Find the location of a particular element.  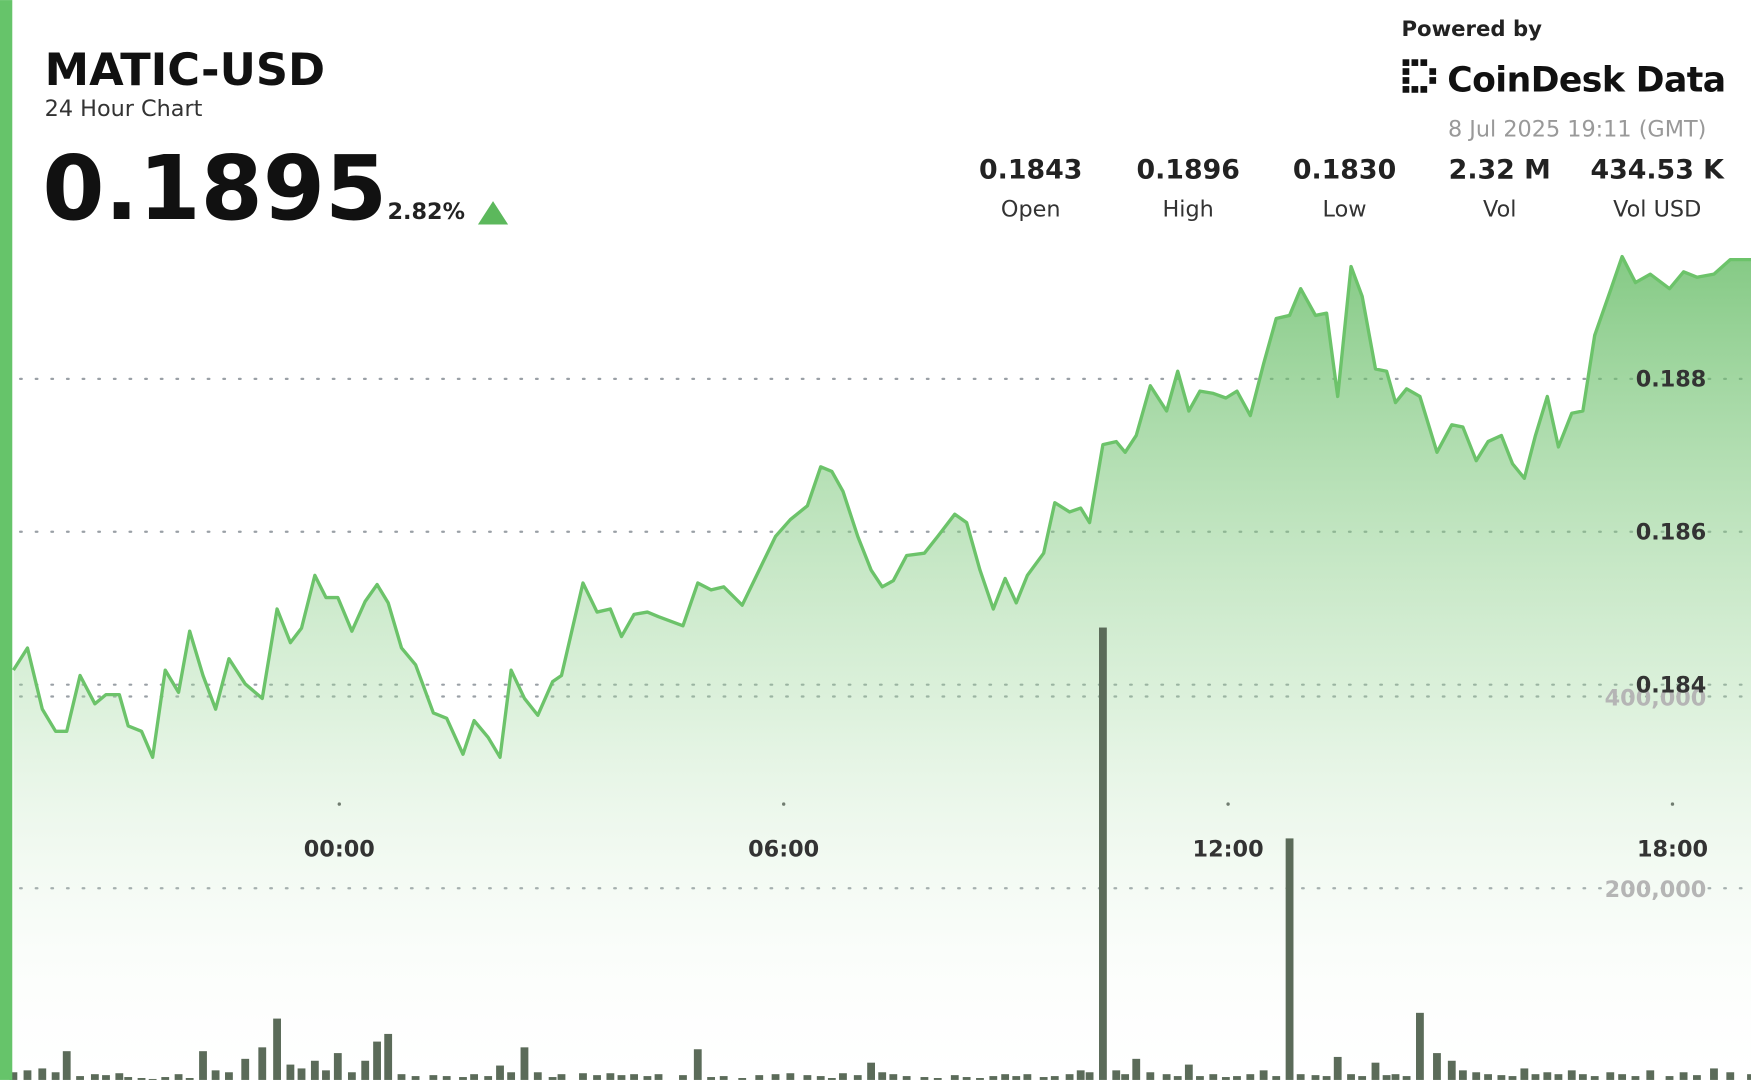

stat-value: 0.1830 is located at coordinates (1344, 170).